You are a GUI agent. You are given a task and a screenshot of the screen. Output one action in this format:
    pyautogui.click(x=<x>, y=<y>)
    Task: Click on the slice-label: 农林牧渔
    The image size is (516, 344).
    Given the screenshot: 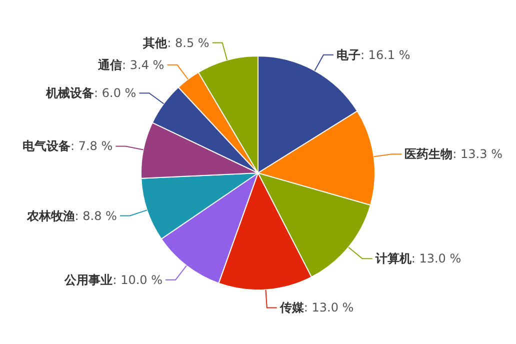 What is the action you would take?
    pyautogui.click(x=50, y=215)
    